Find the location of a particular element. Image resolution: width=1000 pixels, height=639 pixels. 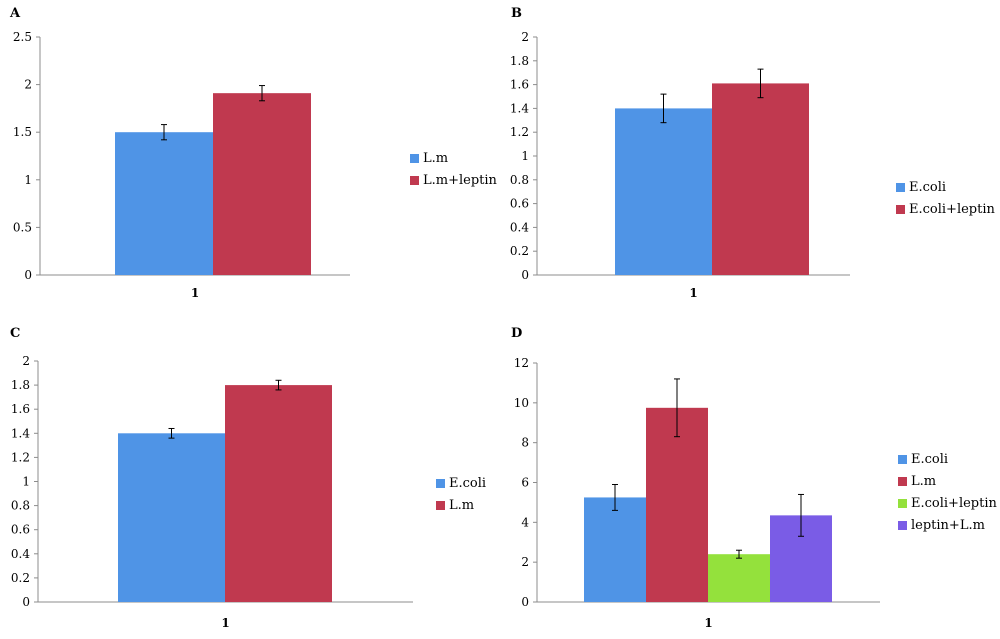

legend-item: leptin+L.m is located at coordinates (947, 525).